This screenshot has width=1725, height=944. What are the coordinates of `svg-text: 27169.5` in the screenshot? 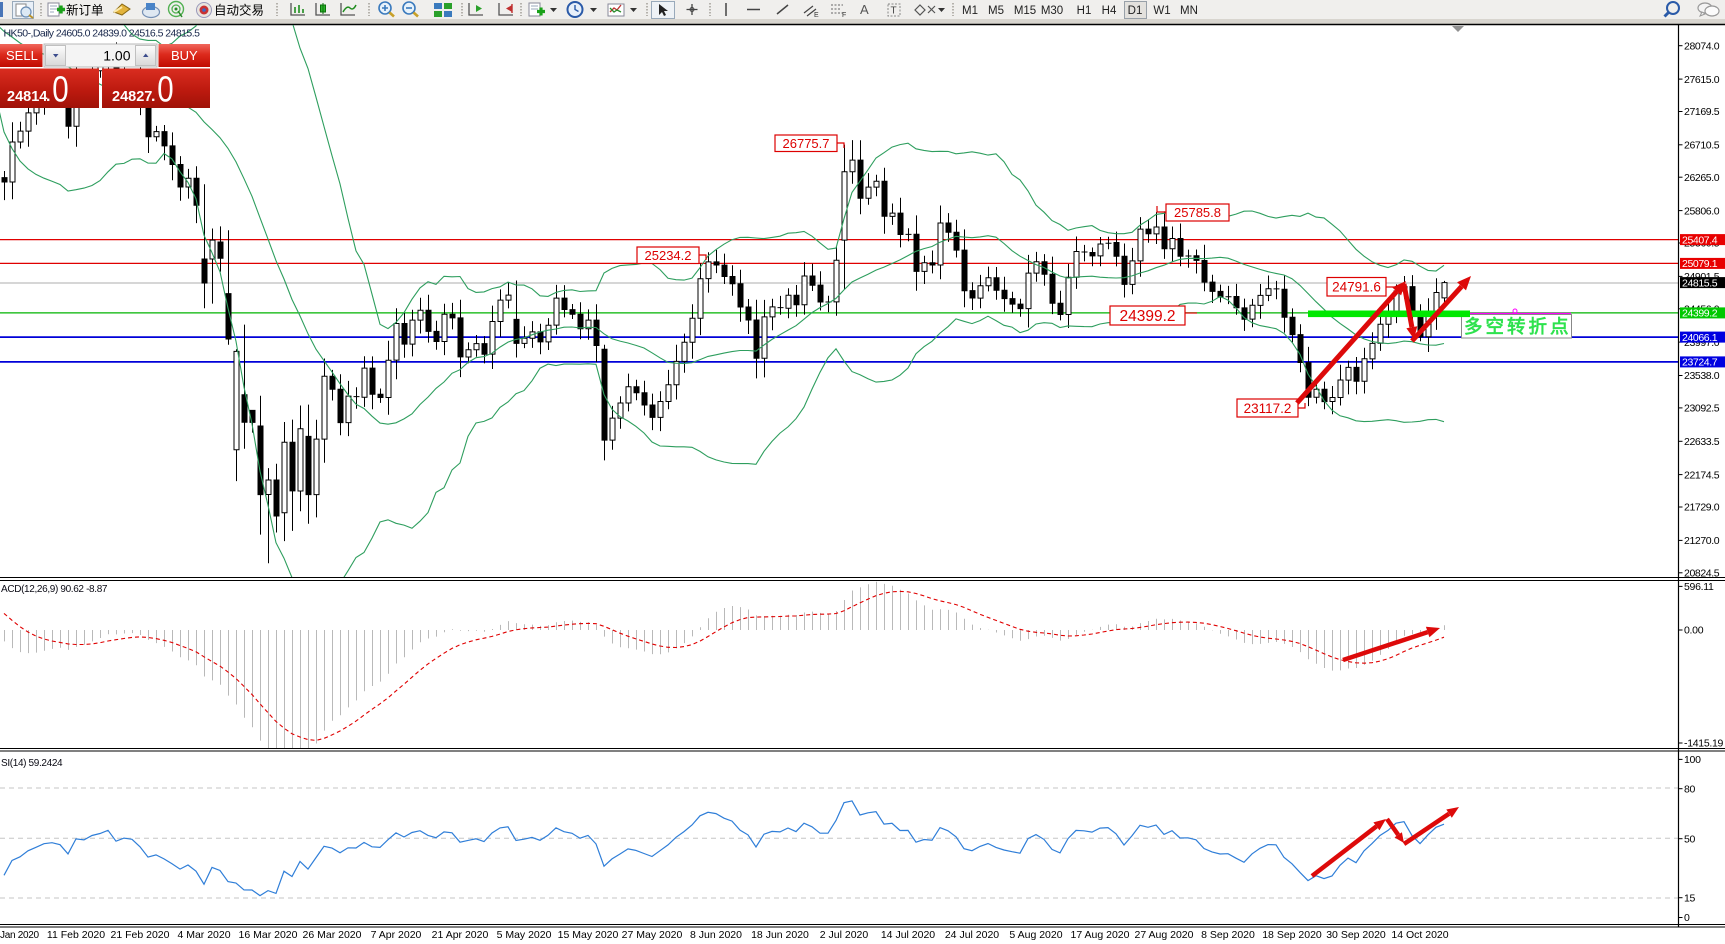 It's located at (1702, 112).